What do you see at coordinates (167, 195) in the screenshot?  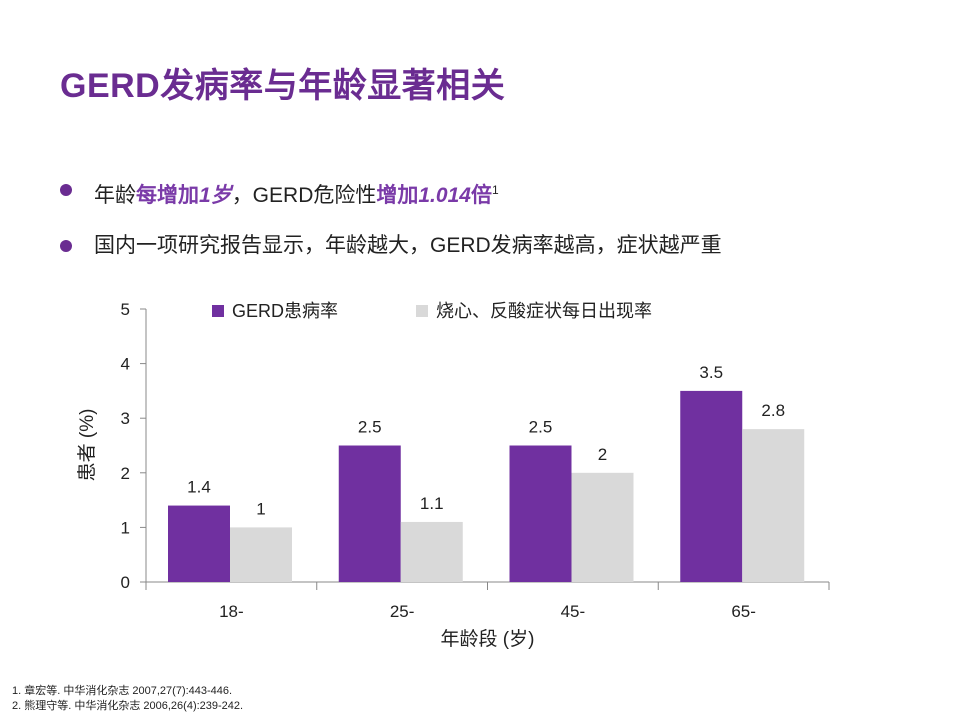 I see `bullet-highlight: 每增加` at bounding box center [167, 195].